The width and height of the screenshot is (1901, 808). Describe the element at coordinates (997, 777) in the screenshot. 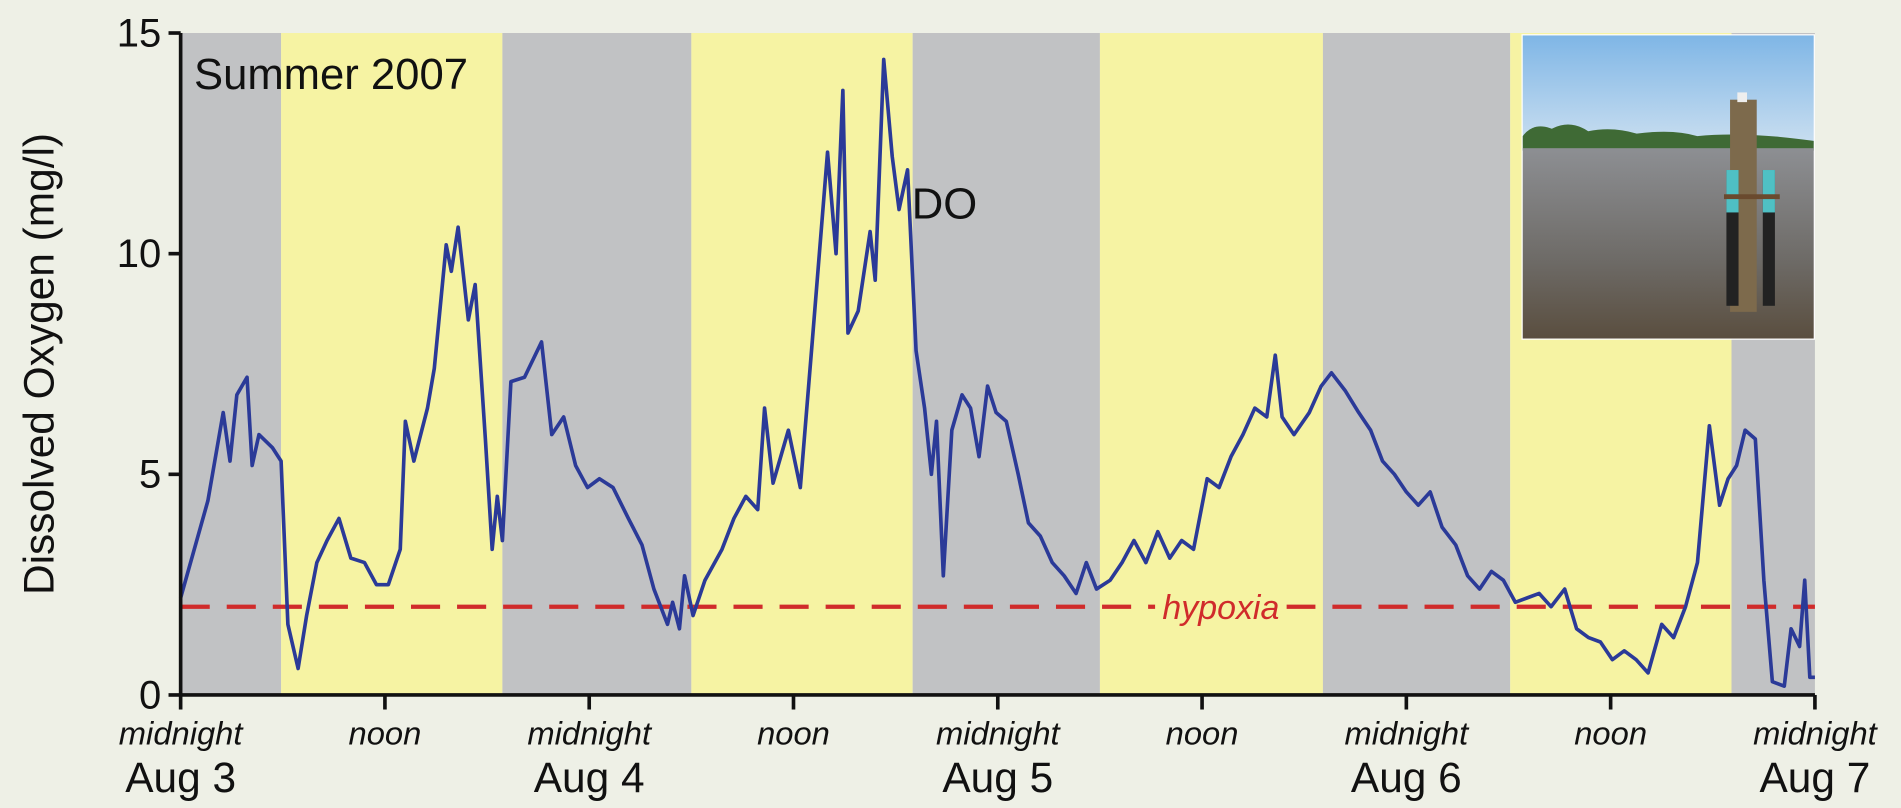

I see `date-label: Aug 5` at that location.